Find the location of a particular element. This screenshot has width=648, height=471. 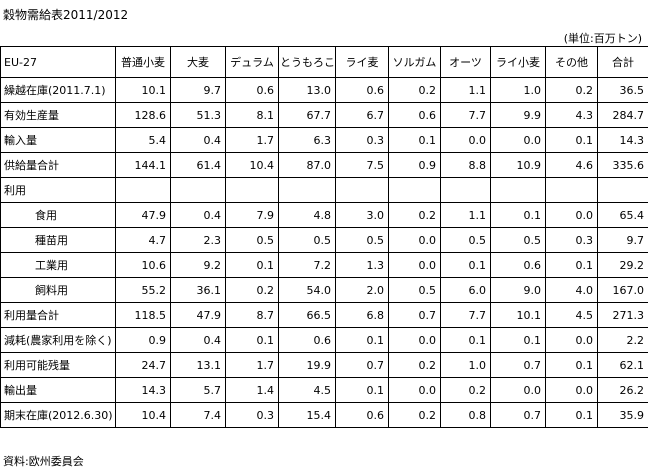

cell: 10.1 is located at coordinates (518, 315).